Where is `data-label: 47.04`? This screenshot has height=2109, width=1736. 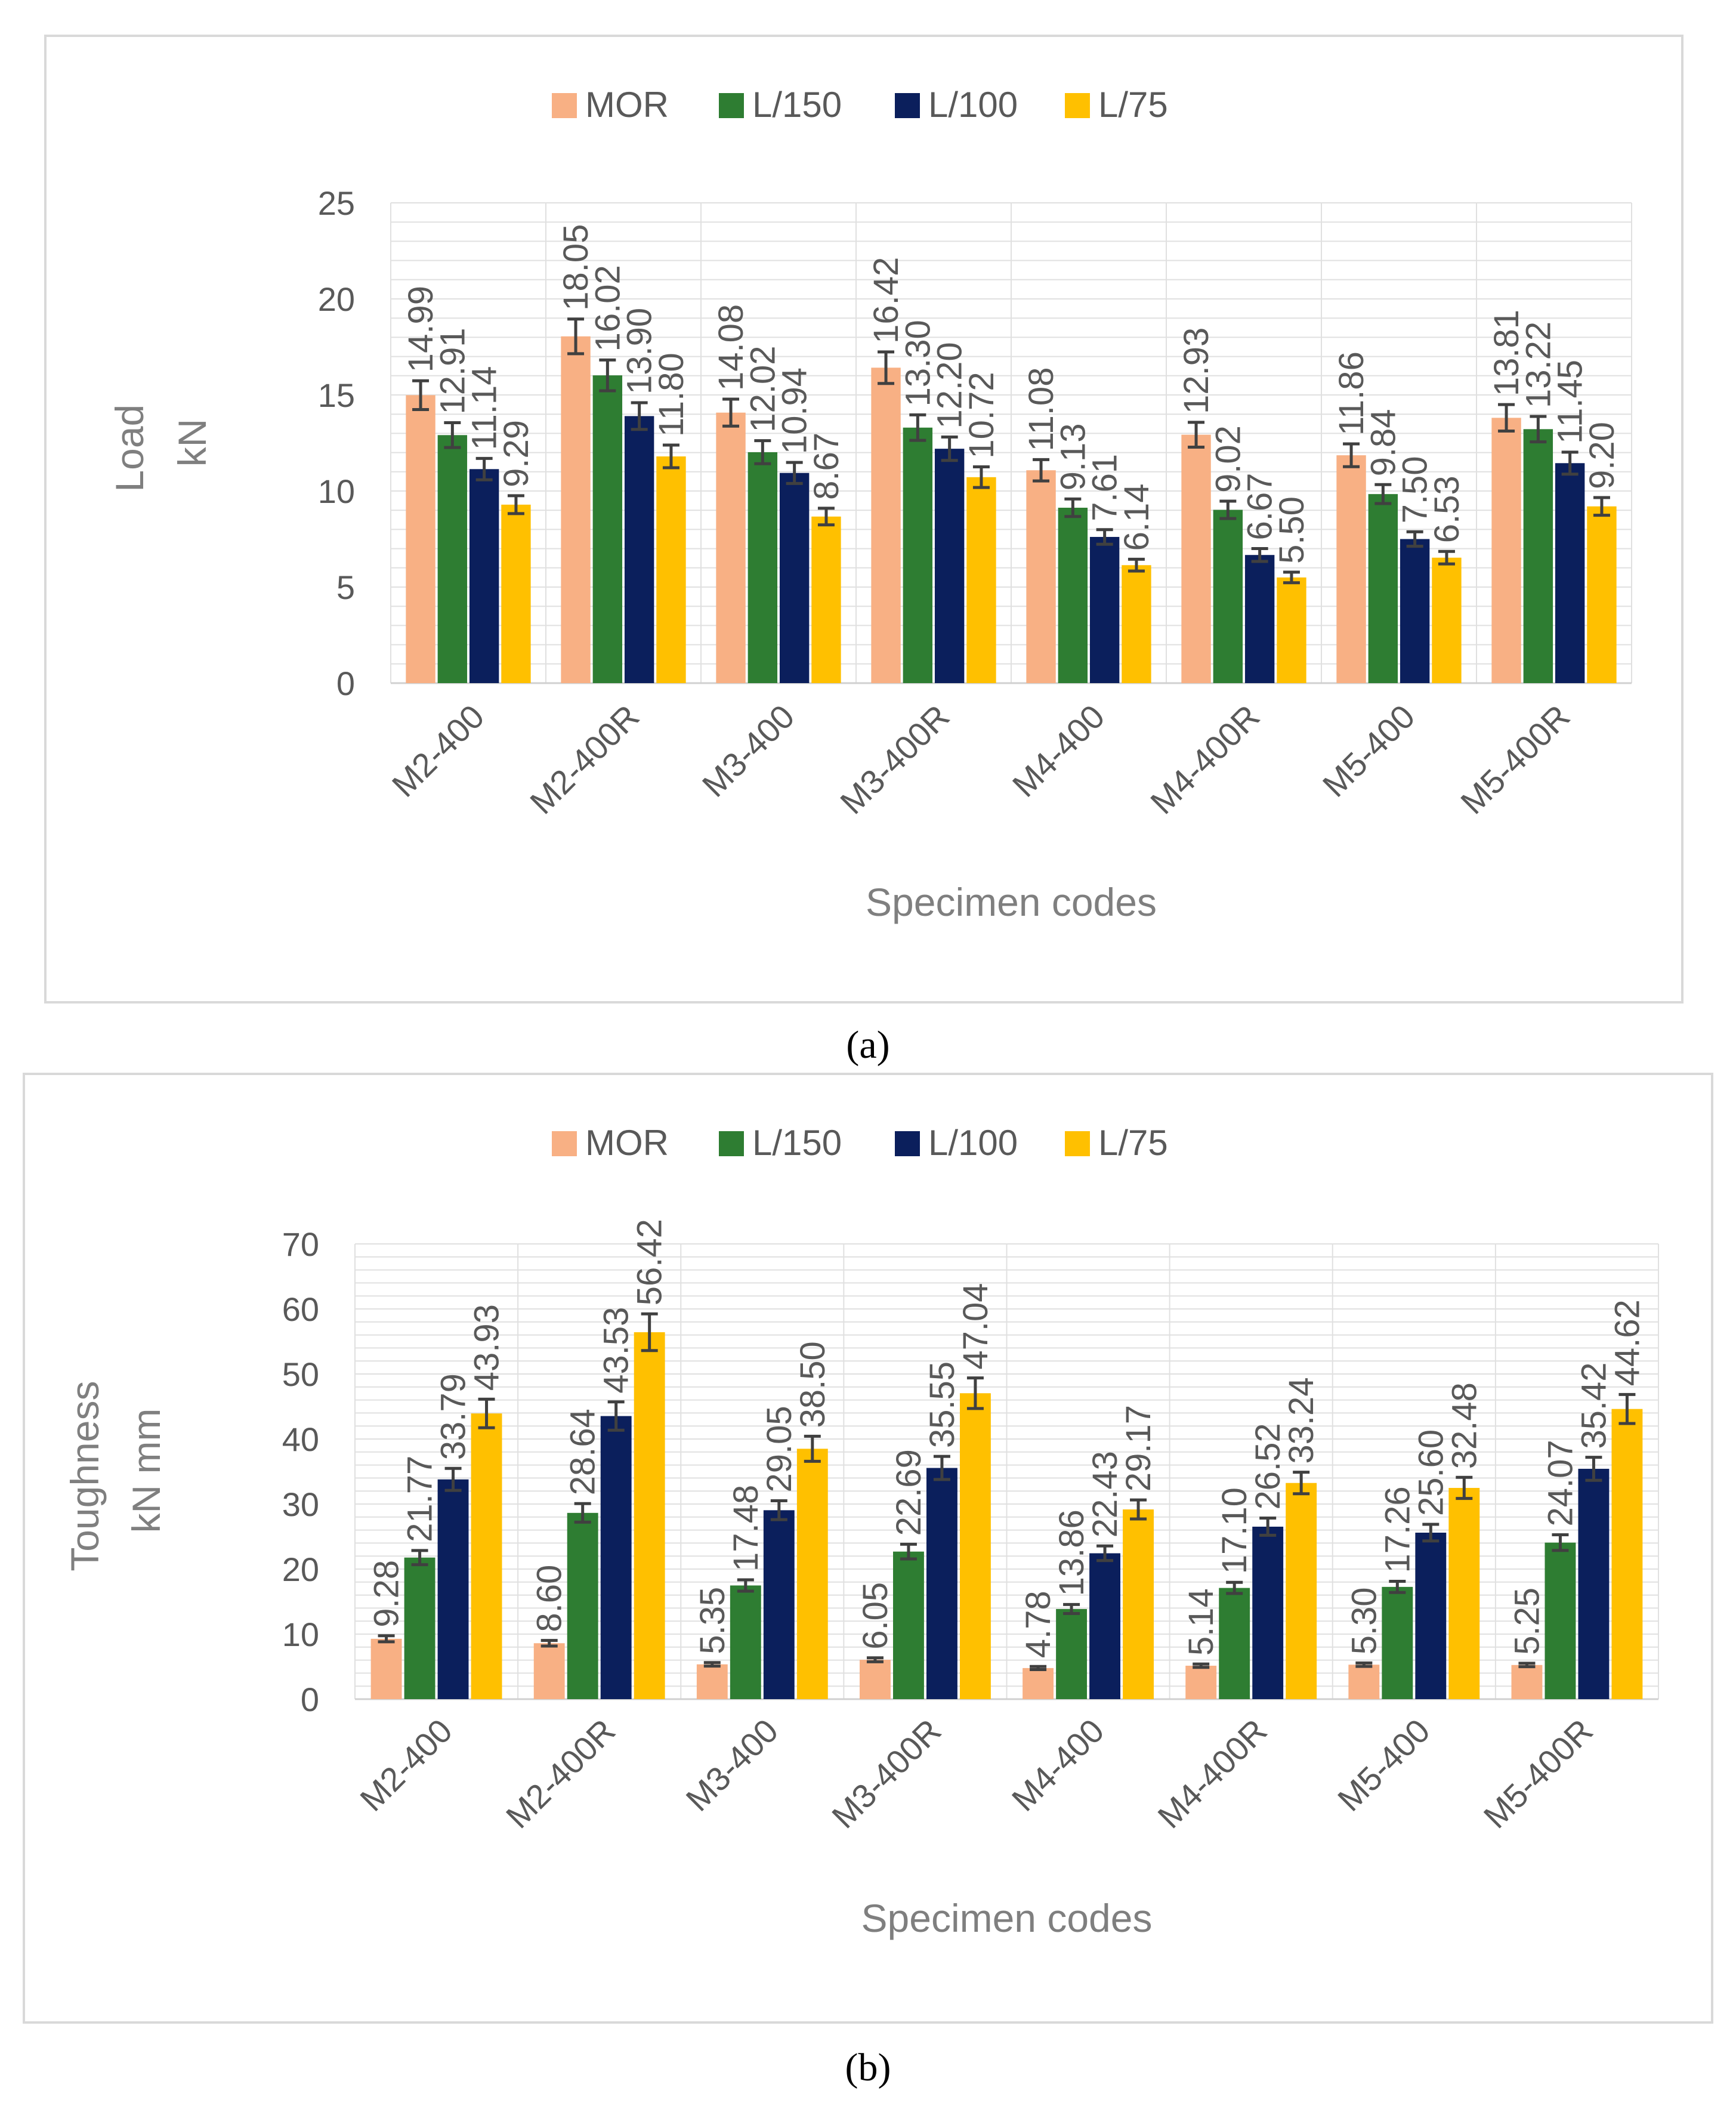
data-label: 47.04 is located at coordinates (975, 1326).